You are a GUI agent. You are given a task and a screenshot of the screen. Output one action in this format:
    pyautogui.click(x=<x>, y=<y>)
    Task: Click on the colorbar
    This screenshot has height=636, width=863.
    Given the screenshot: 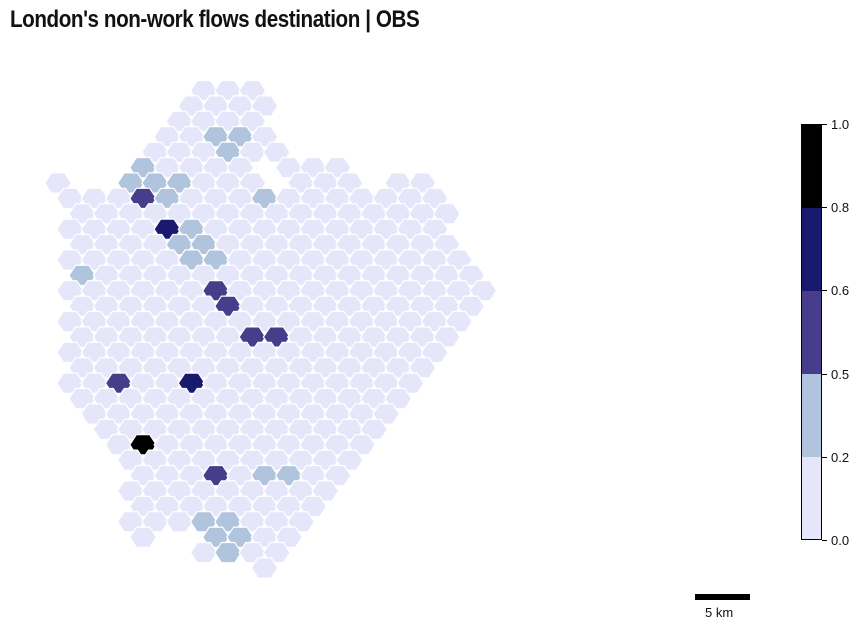 What is the action you would take?
    pyautogui.click(x=811, y=332)
    